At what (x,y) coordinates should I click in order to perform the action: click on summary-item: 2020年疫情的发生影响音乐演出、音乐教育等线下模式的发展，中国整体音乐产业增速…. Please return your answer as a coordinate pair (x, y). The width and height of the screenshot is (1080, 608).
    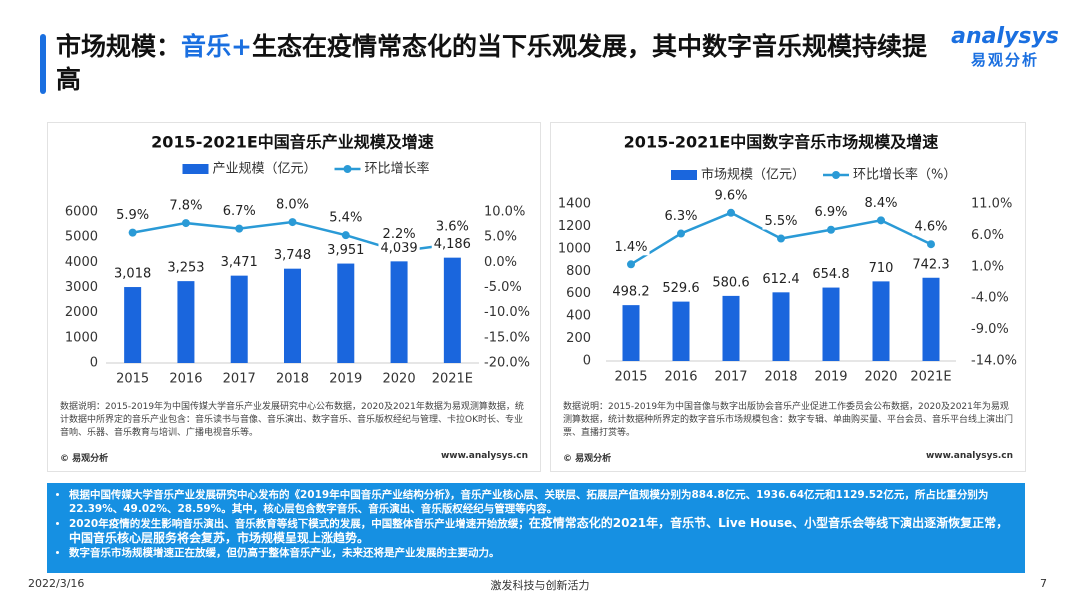
    Looking at the image, I should click on (543, 531).